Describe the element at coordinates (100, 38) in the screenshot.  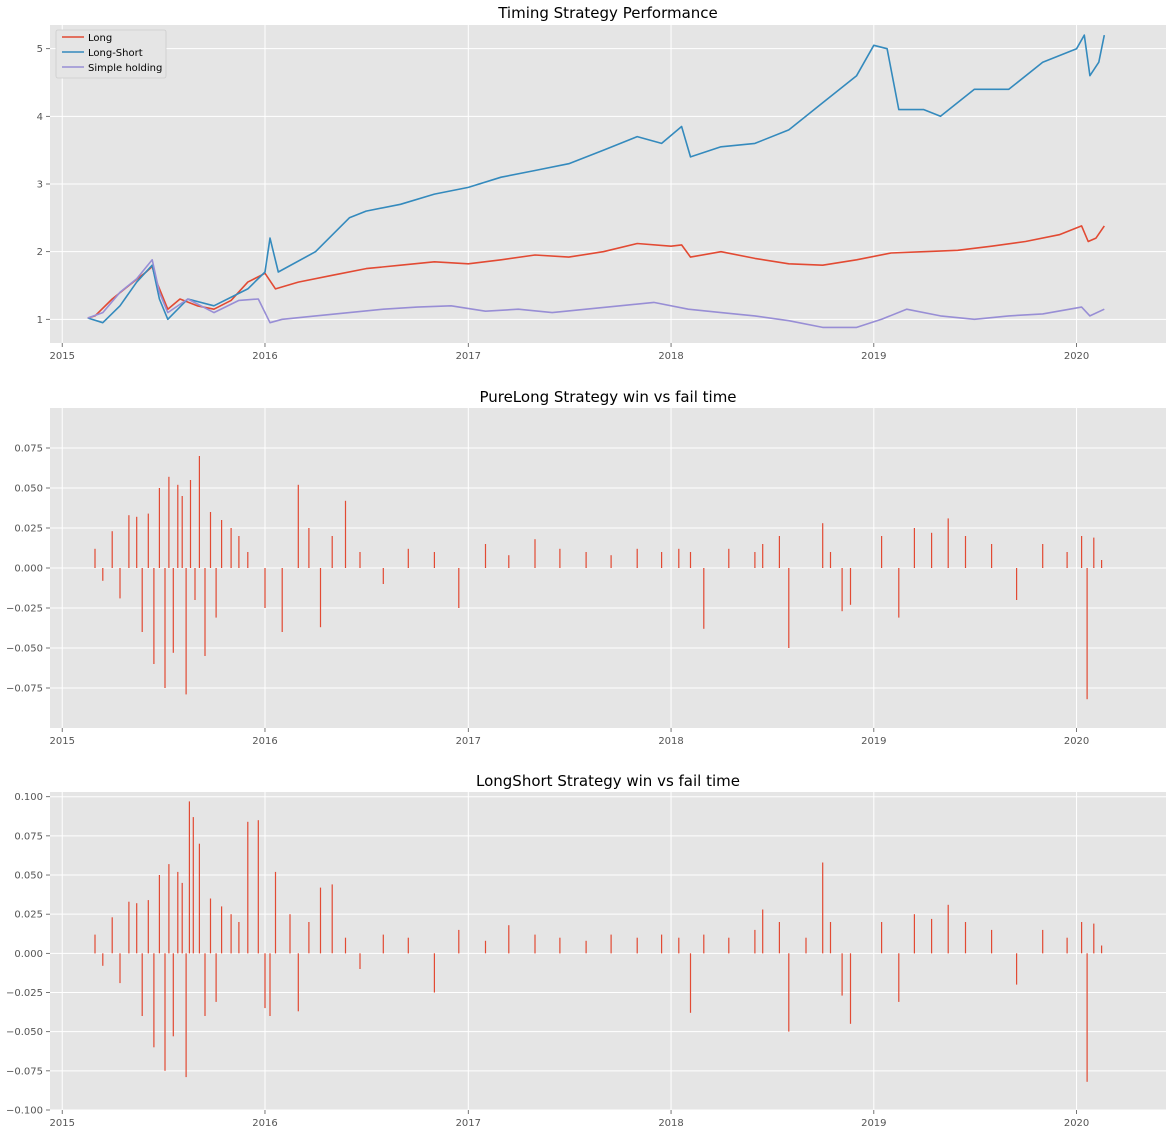
I see `legend-label-long: Long` at that location.